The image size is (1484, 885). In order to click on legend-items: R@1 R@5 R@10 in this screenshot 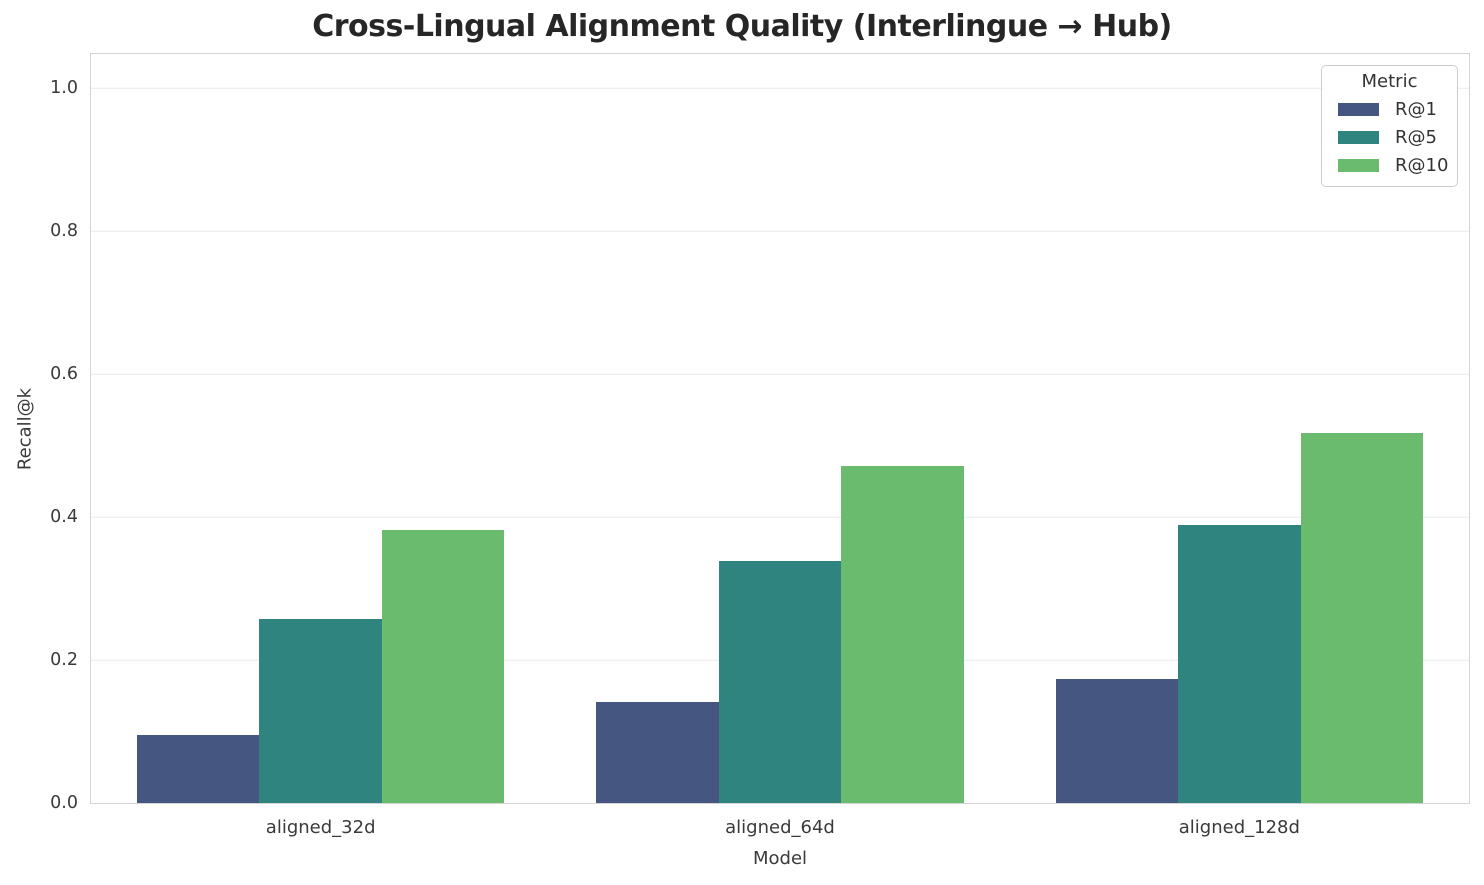, I will do `click(1389, 137)`.